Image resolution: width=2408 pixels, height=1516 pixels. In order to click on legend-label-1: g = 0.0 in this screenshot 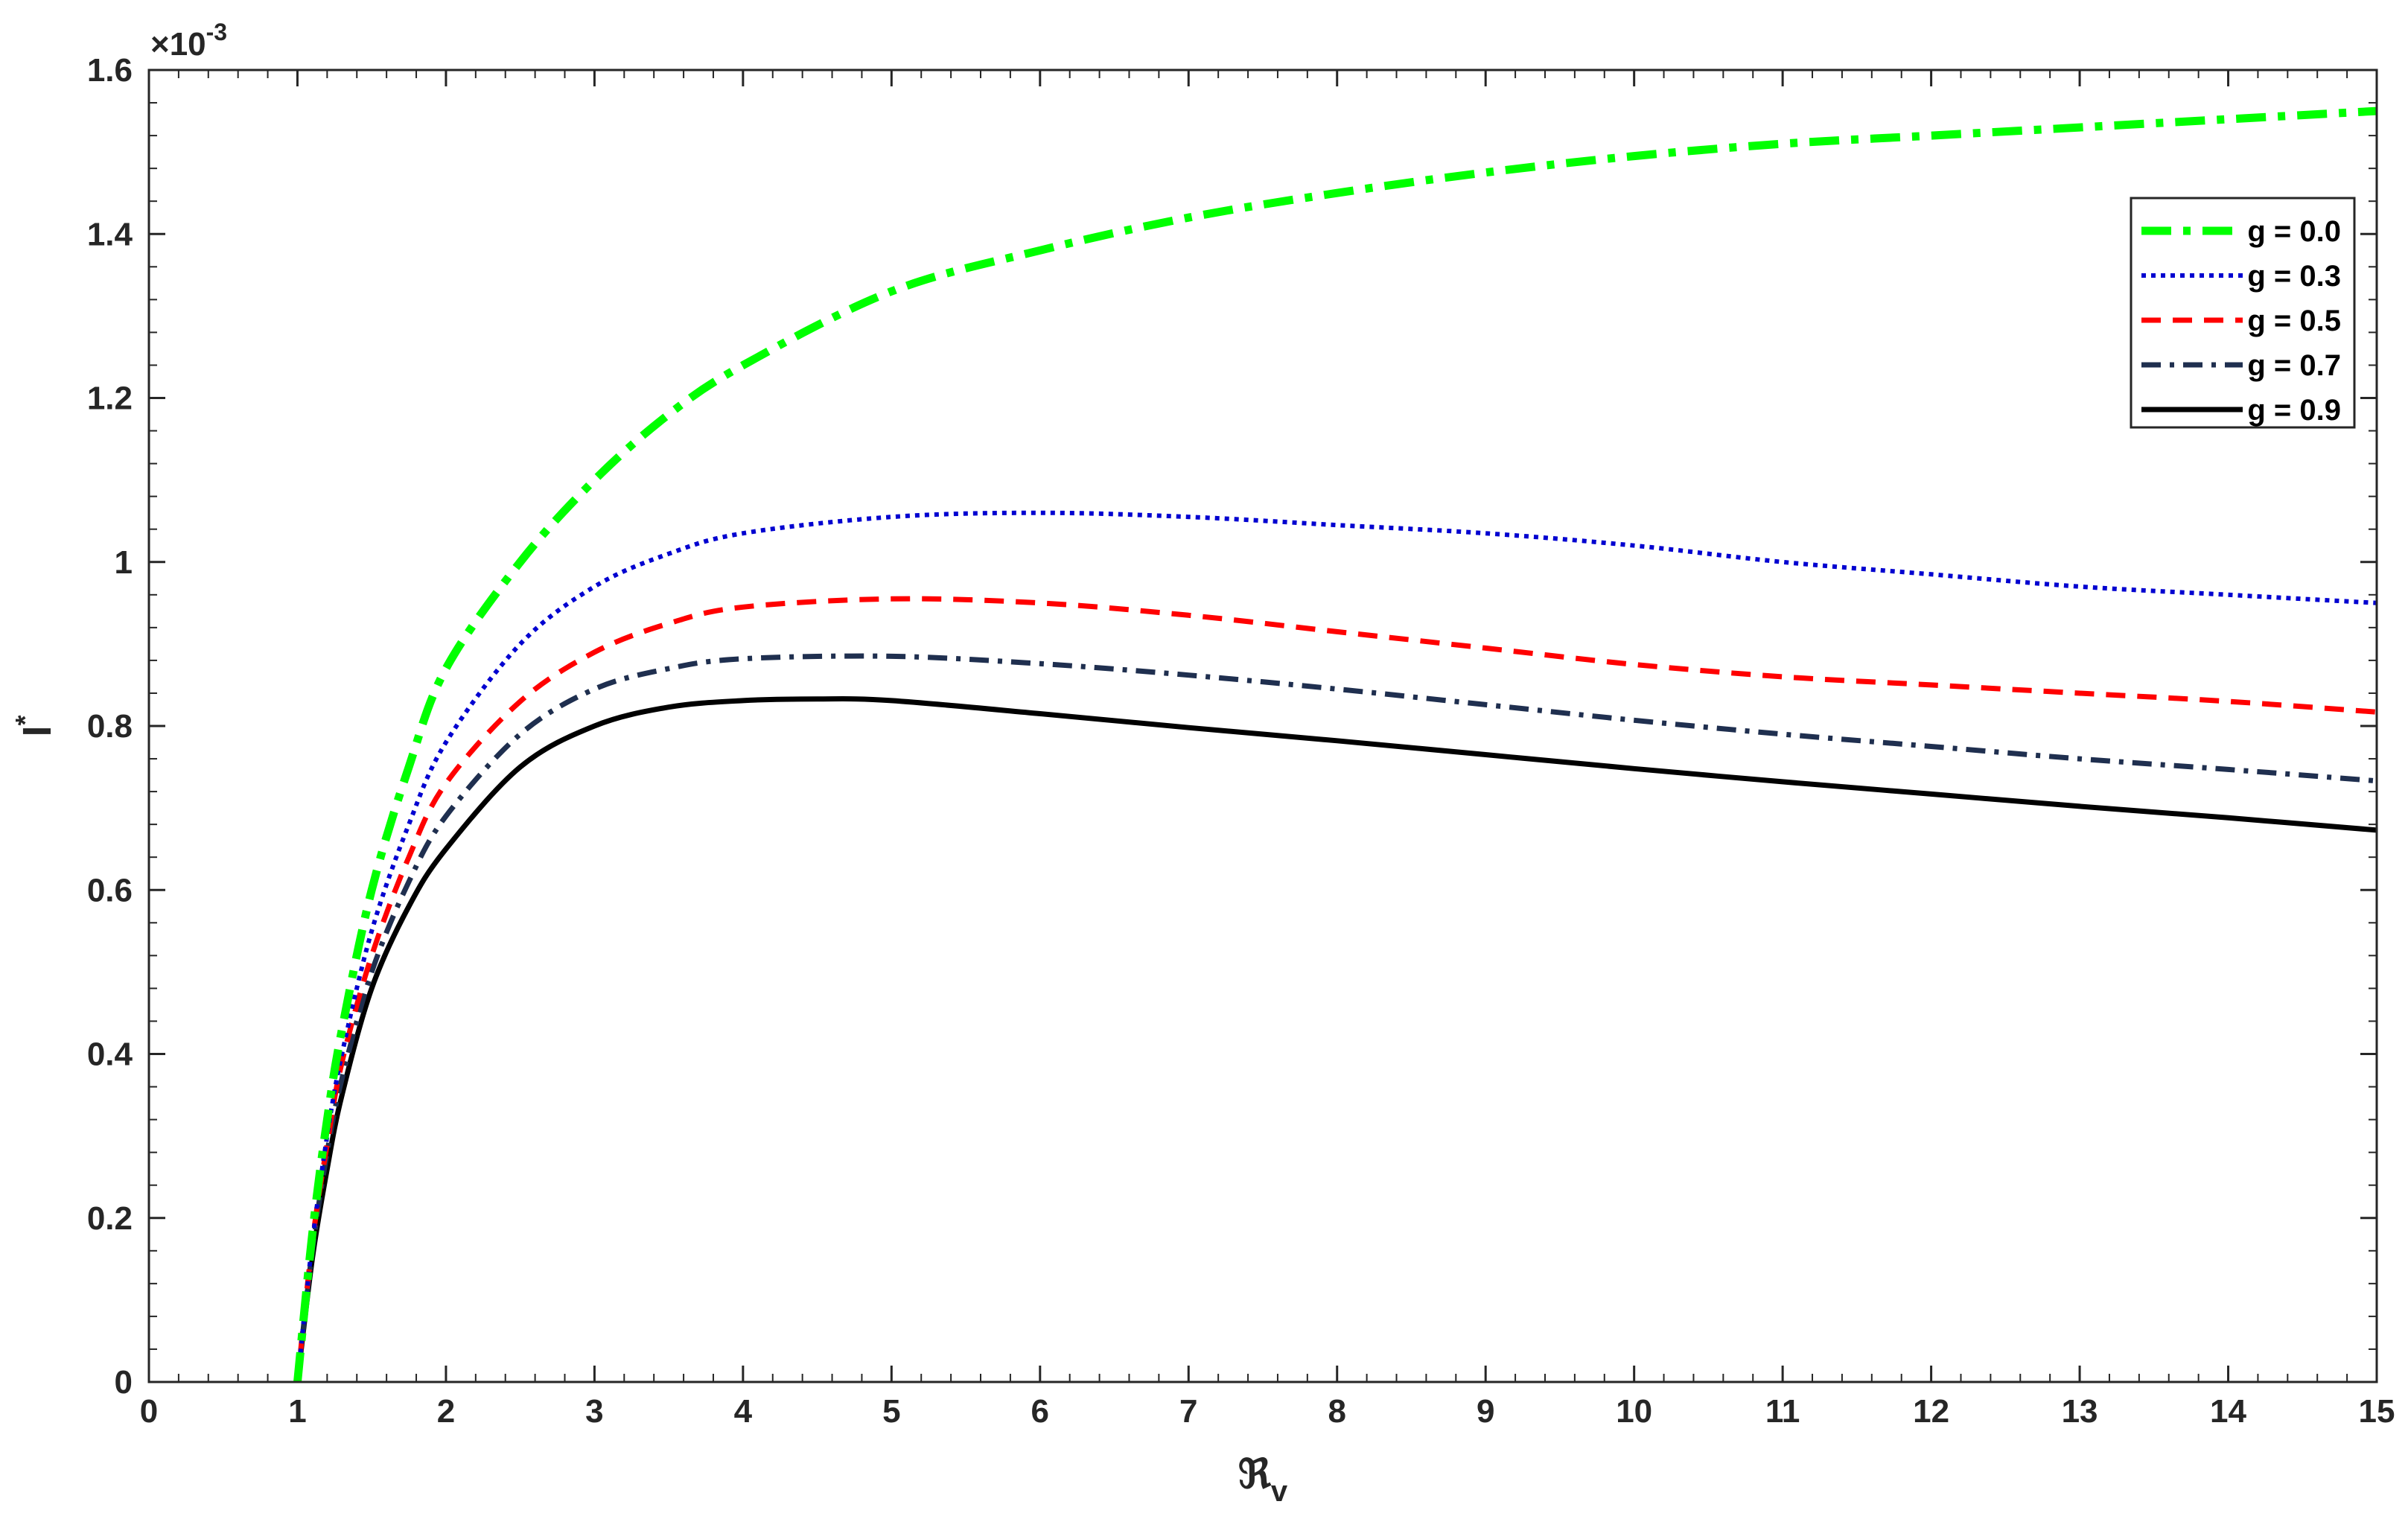, I will do `click(2294, 231)`.